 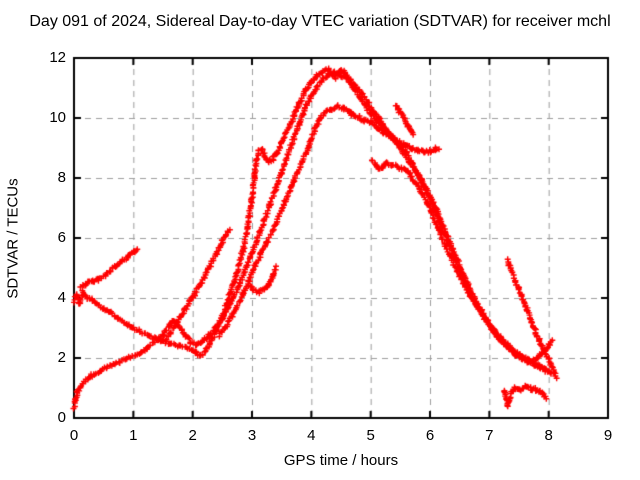 What do you see at coordinates (341, 460) in the screenshot?
I see `x-axis-label: GPS time / hours` at bounding box center [341, 460].